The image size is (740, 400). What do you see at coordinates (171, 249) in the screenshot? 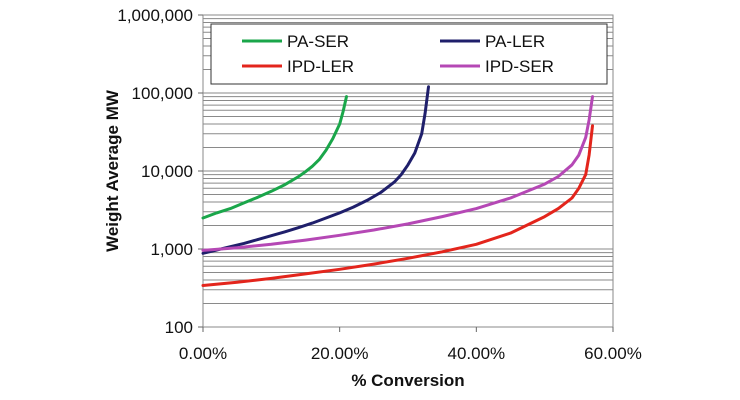
I see `y-tick-label: 1,000` at bounding box center [171, 249].